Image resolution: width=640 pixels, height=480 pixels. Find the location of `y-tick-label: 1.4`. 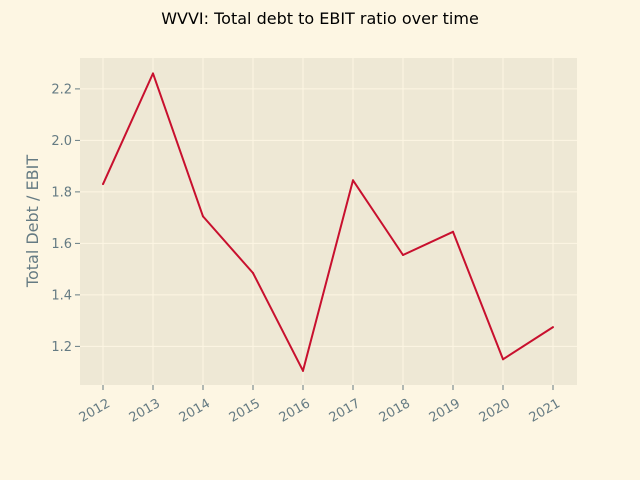

y-tick-label: 1.4 is located at coordinates (61, 295).